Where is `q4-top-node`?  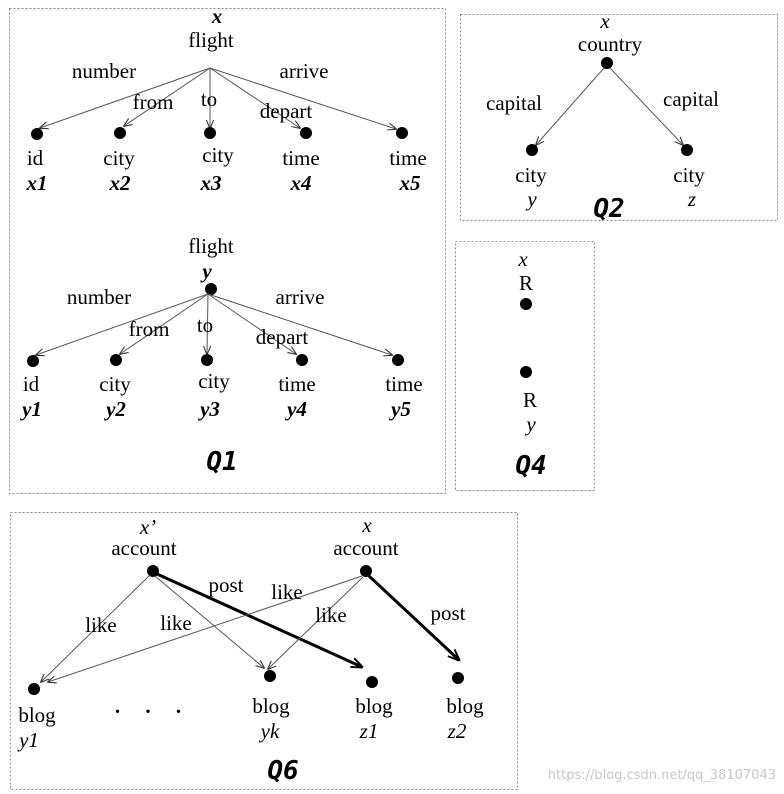
q4-top-node is located at coordinates (526, 304).